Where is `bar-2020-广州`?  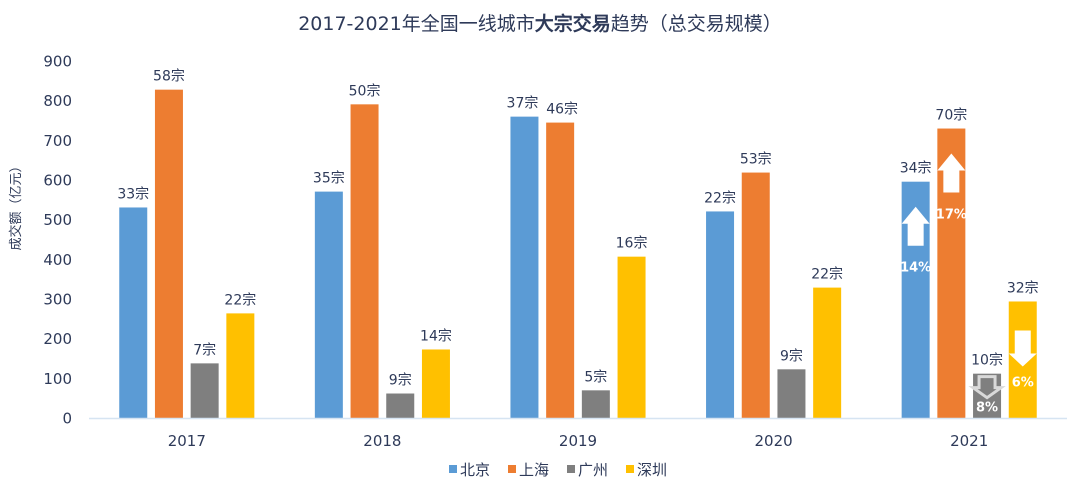
bar-2020-广州 is located at coordinates (791, 393).